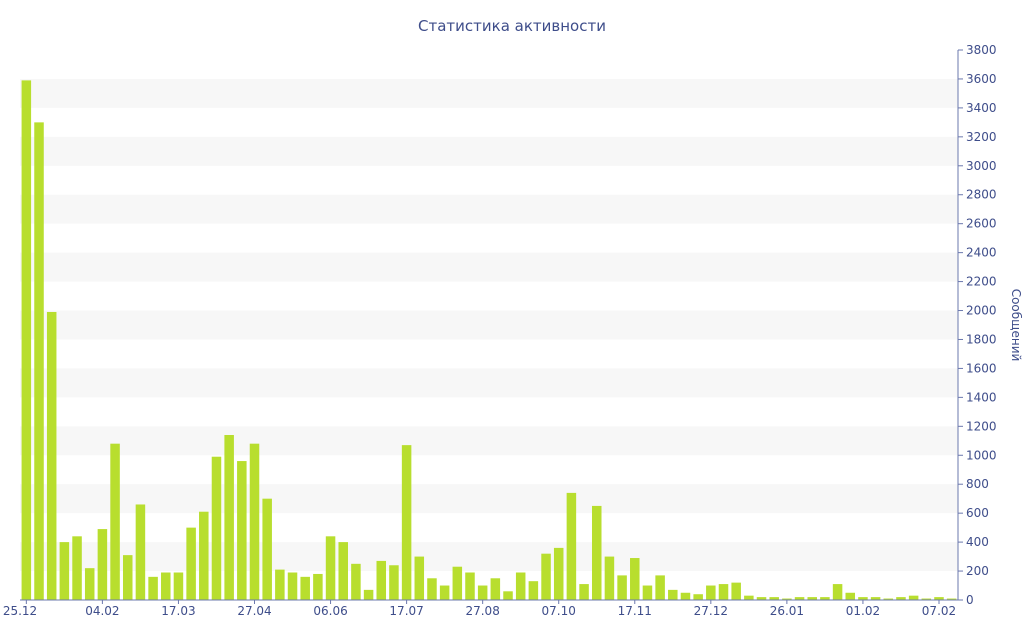 Image resolution: width=1024 pixels, height=640 pixels. What do you see at coordinates (20, 611) in the screenshot?
I see `x-tick-label: 25.12` at bounding box center [20, 611].